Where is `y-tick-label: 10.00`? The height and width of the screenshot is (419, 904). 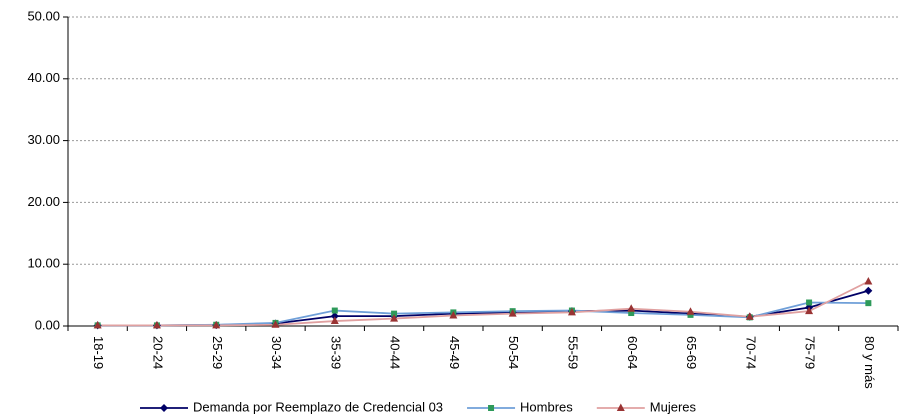 y-tick-label: 10.00 is located at coordinates (43, 263).